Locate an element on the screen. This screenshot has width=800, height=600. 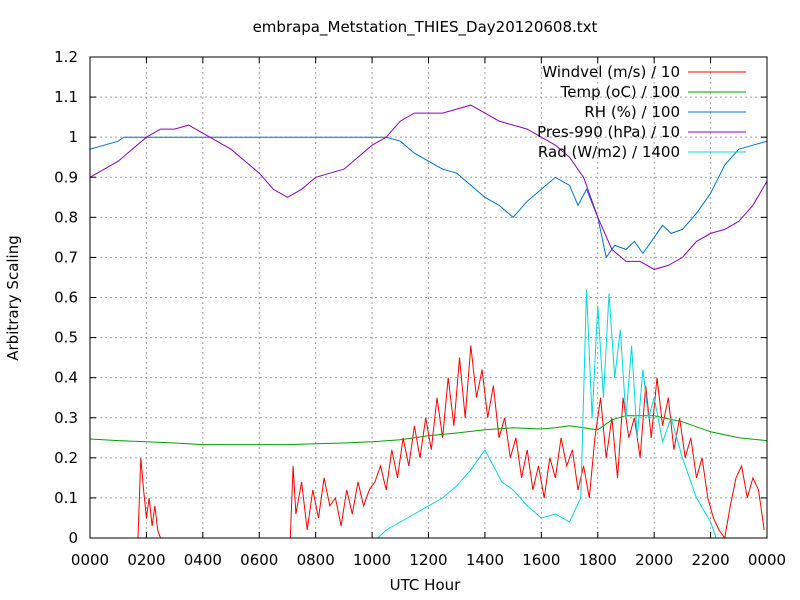
x-tick-label: 0600 is located at coordinates (259, 560).